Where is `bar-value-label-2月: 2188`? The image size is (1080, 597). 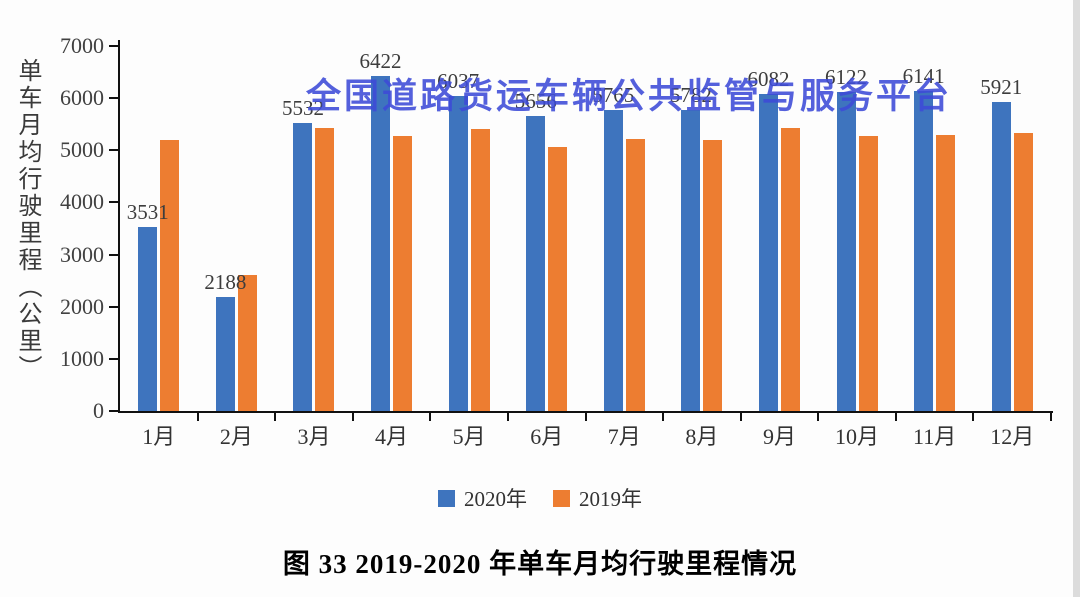
bar-value-label-2月: 2188 is located at coordinates (225, 281).